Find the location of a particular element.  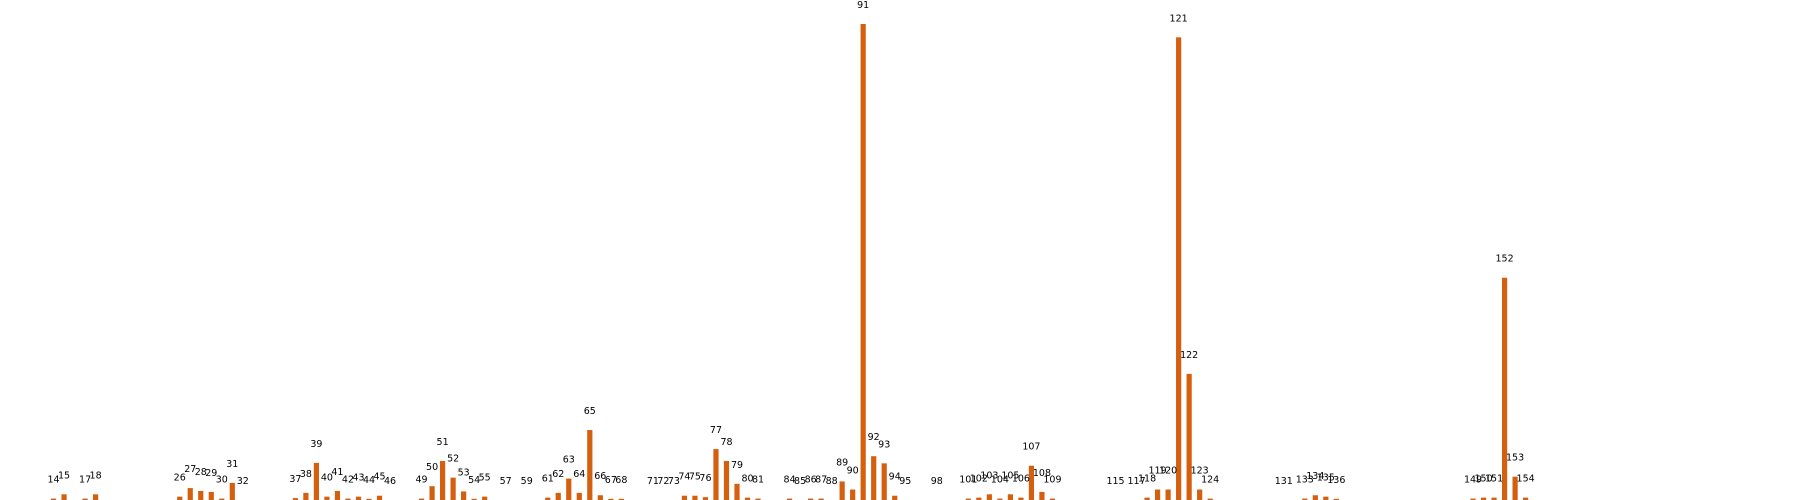

bar-label-39: 39 is located at coordinates (316, 444).